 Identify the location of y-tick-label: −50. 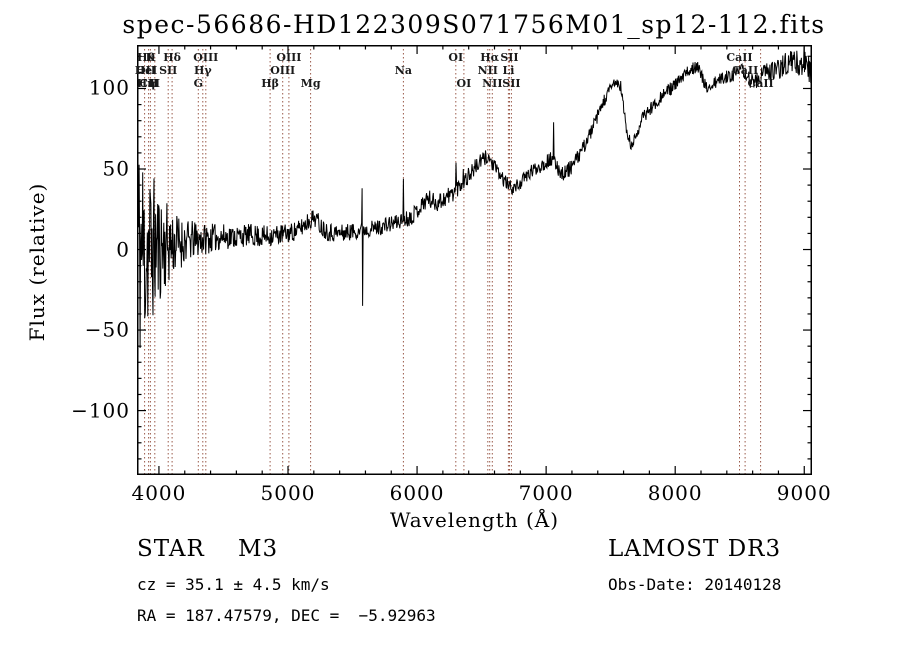
(107, 329).